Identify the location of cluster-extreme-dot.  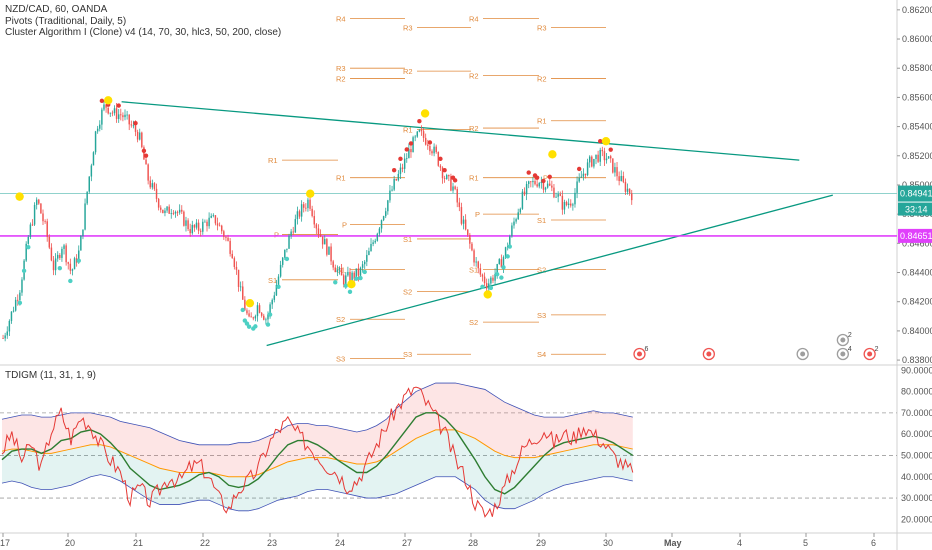
(310, 193).